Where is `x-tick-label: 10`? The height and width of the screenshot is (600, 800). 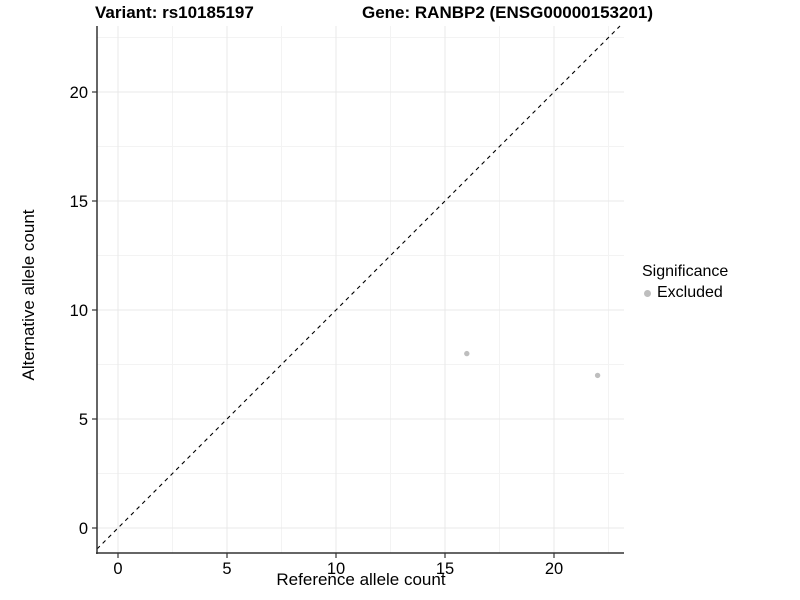 x-tick-label: 10 is located at coordinates (336, 569).